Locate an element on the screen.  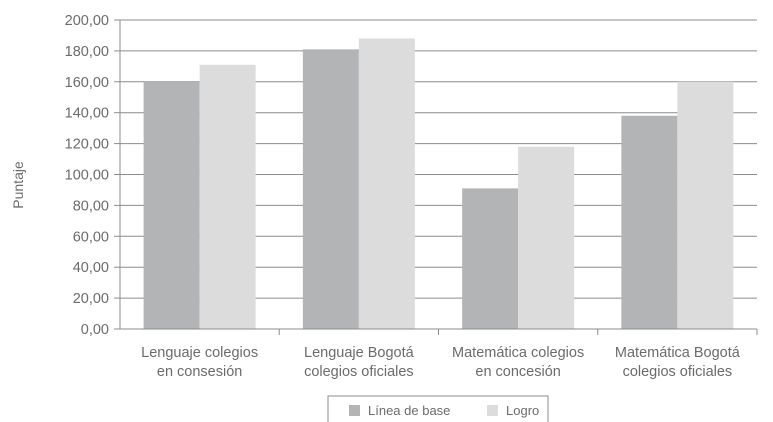
y-tick-label: 160,00 is located at coordinates (87, 83).